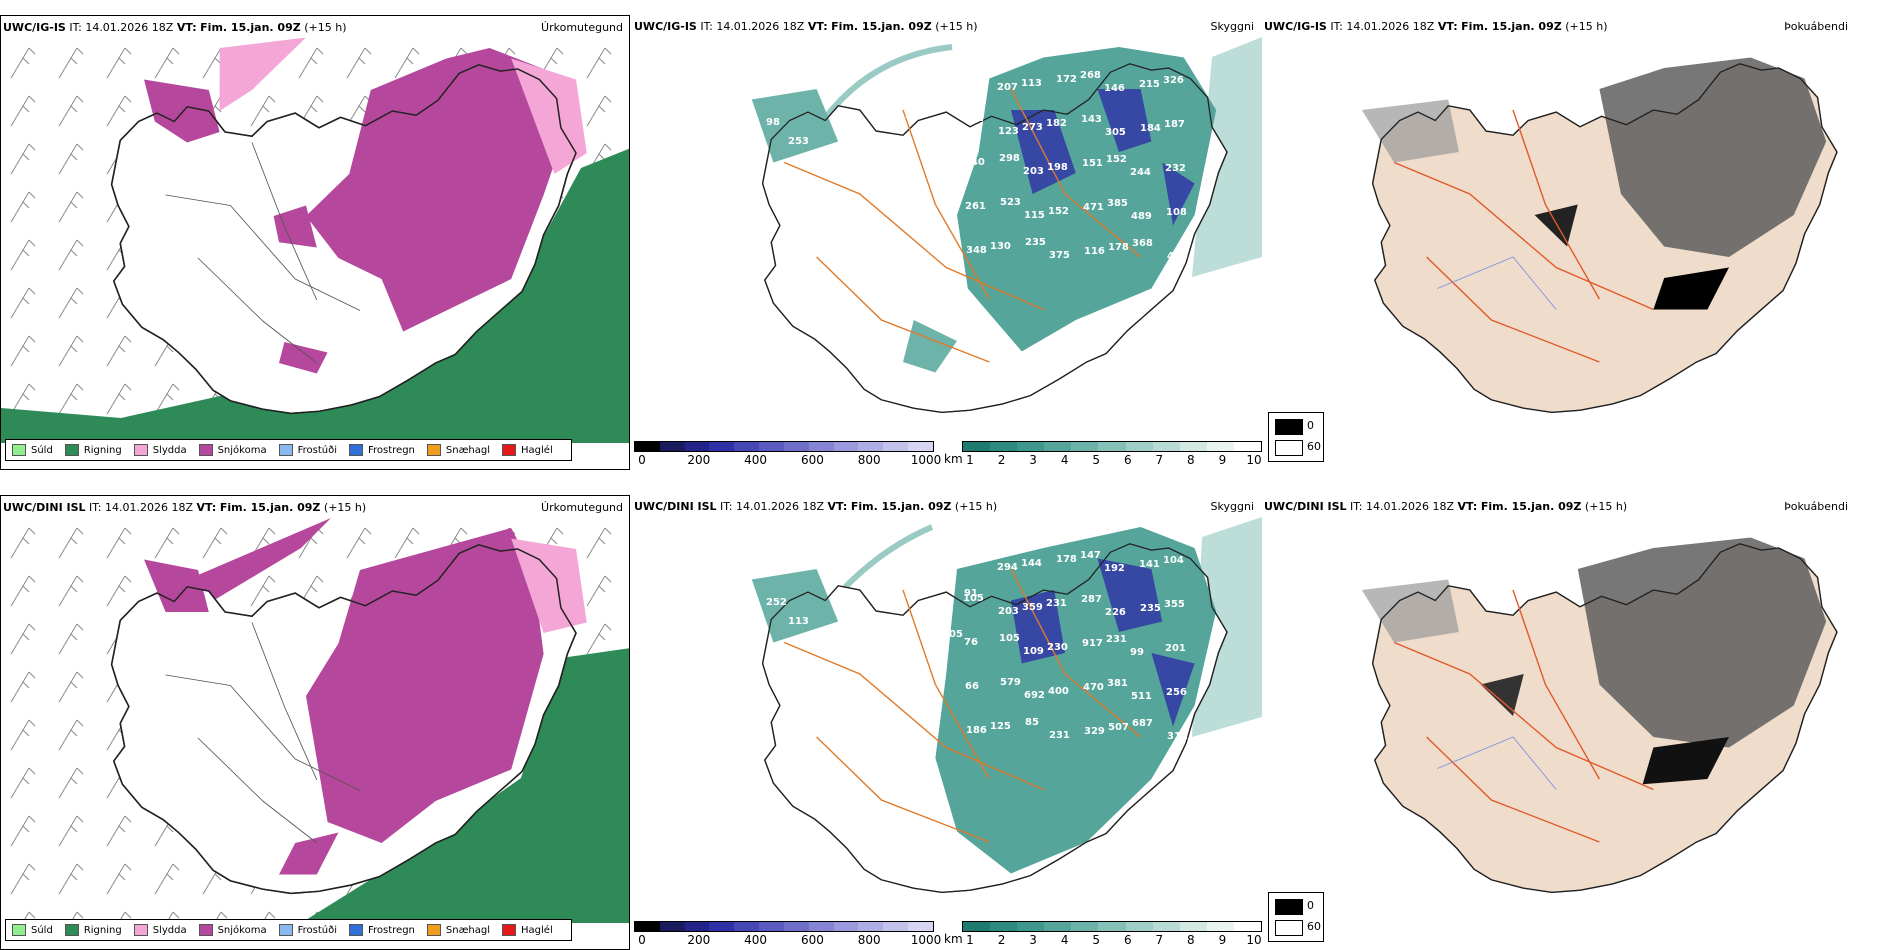 This screenshot has height=950, width=1900. What do you see at coordinates (1056, 123) in the screenshot?
I see `cloud-base-value: 182` at bounding box center [1056, 123].